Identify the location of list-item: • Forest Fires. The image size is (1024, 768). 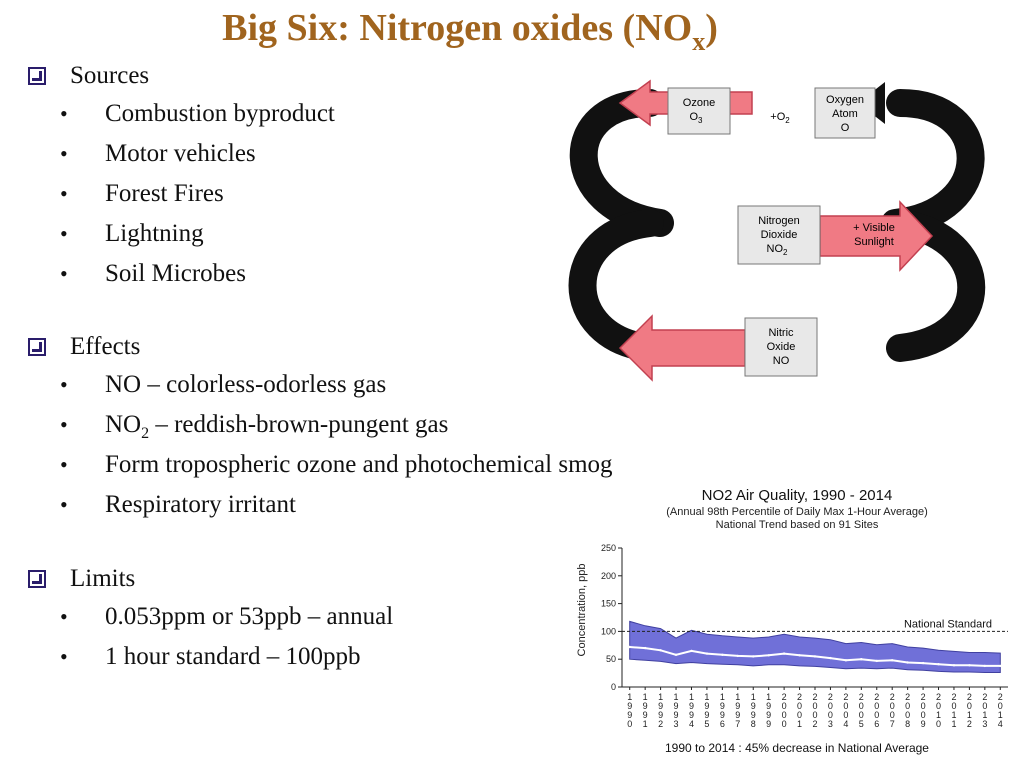
(181, 194).